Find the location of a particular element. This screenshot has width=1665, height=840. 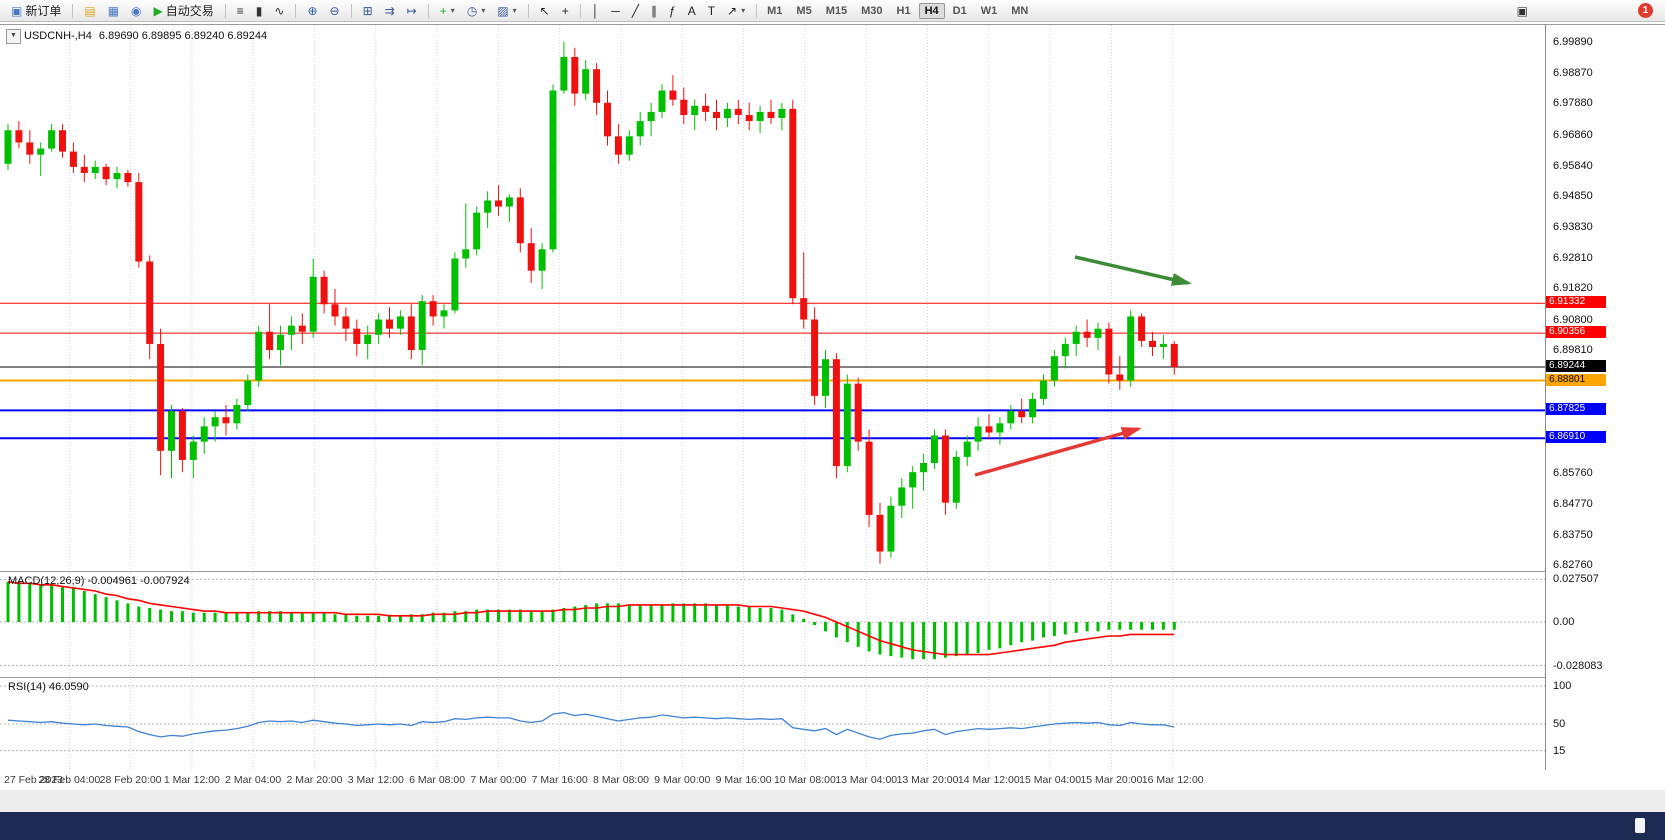

time-axis-label: 1 Mar 12:00 is located at coordinates (191, 780).